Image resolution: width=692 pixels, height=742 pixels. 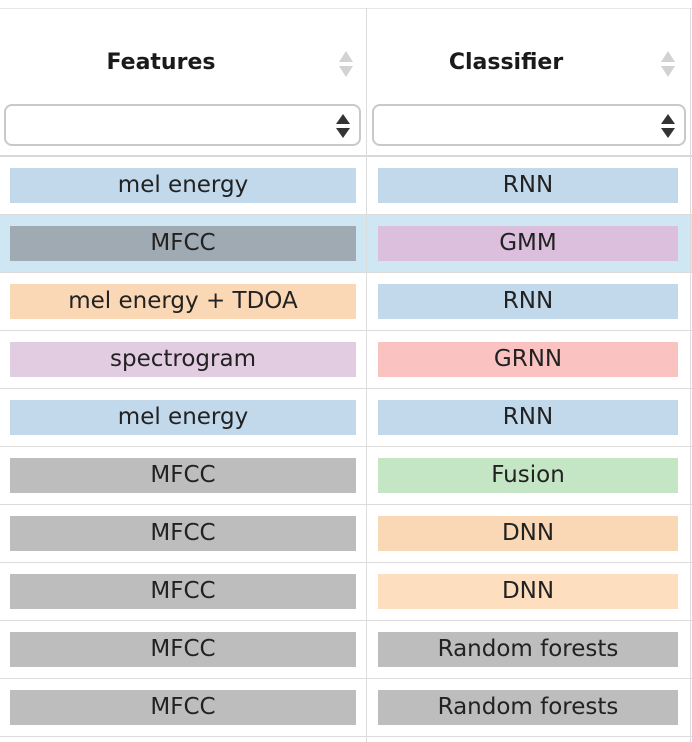 What do you see at coordinates (182, 125) in the screenshot?
I see `features-filter-select` at bounding box center [182, 125].